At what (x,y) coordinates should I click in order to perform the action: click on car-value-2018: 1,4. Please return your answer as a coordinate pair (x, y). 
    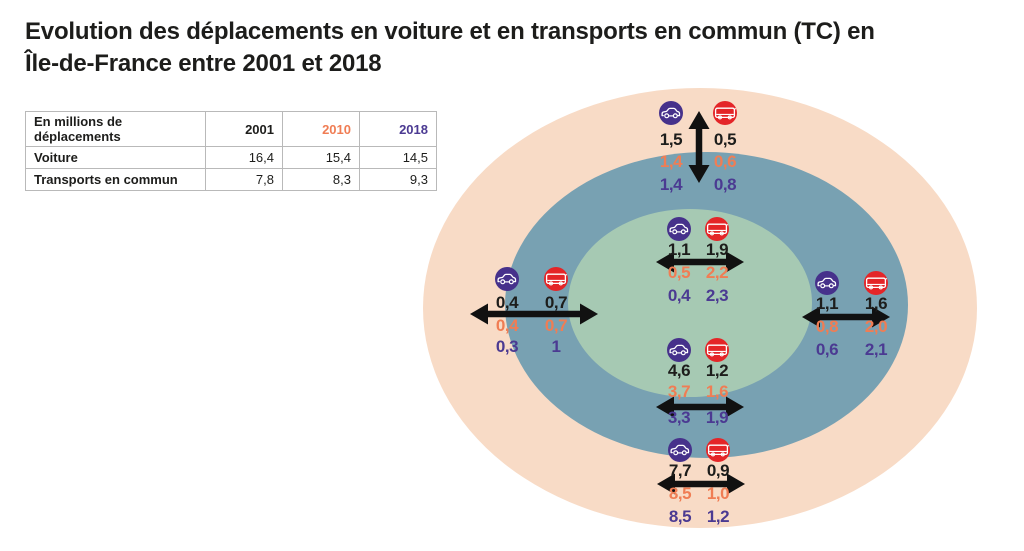
    Looking at the image, I should click on (671, 184).